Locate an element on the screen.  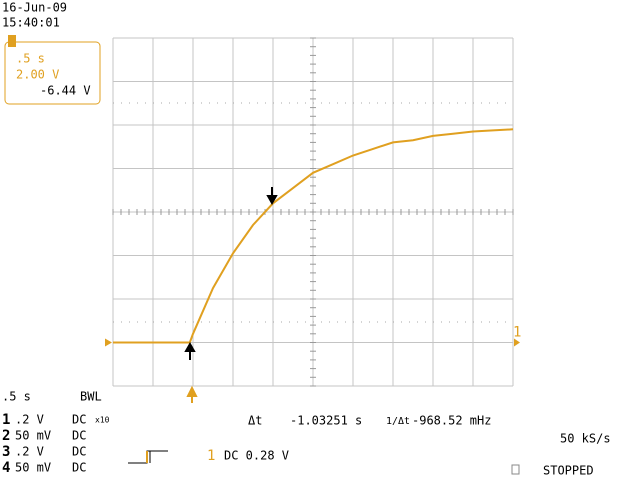
trigger-info: DC 0.28 V is located at coordinates (256, 456).